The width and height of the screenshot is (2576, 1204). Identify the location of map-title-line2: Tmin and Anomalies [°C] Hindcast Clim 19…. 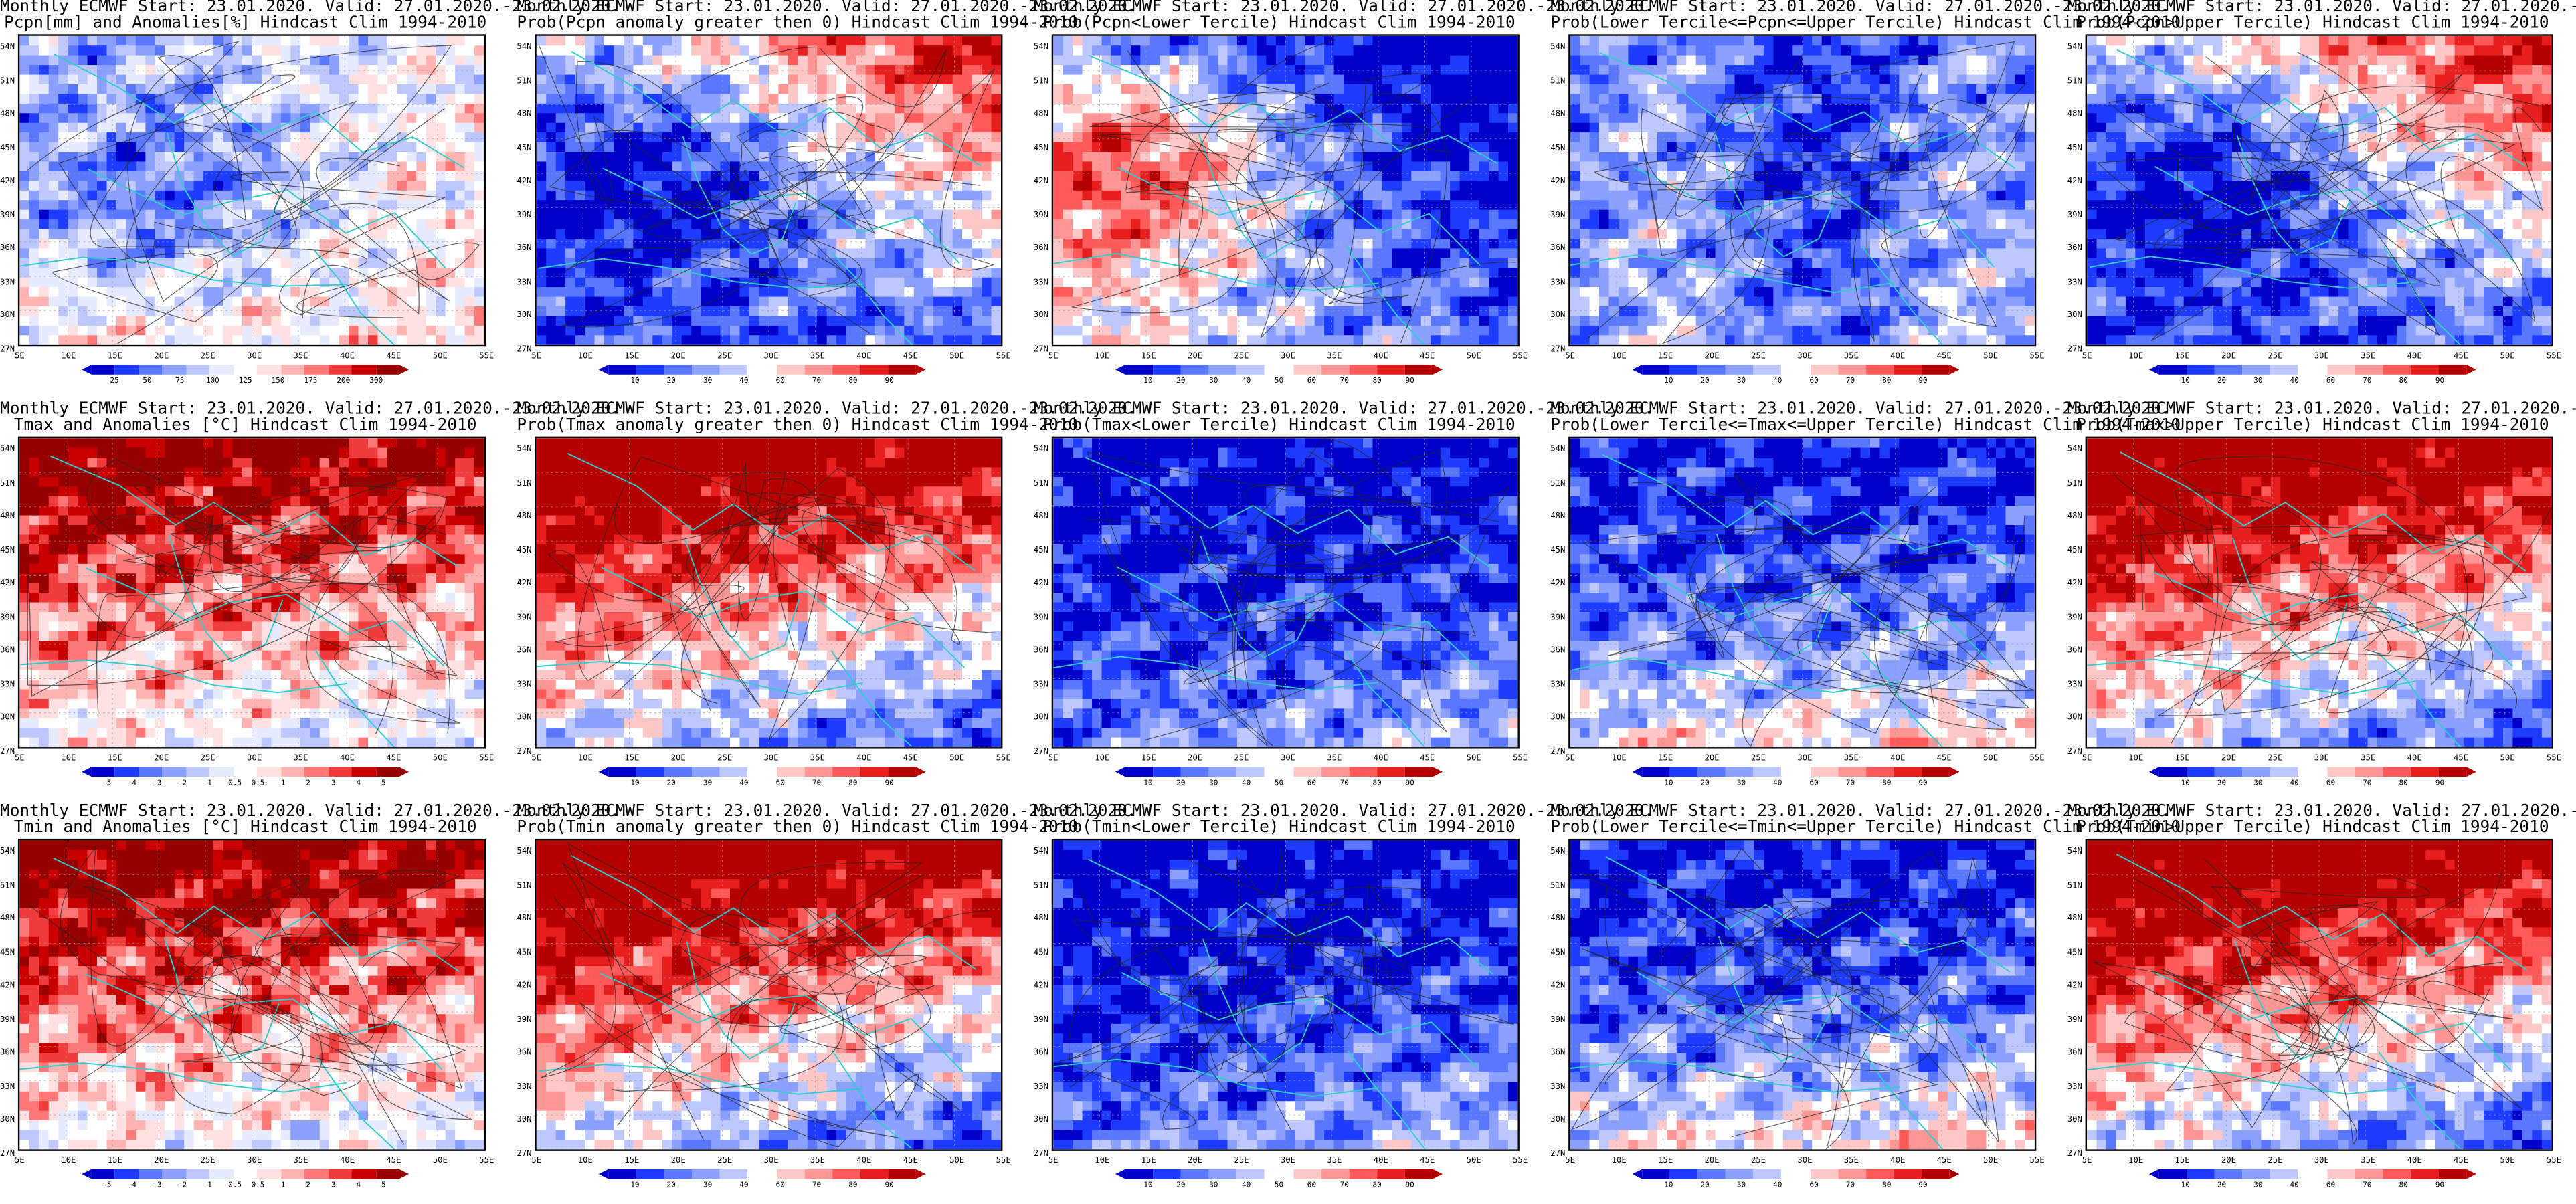
(245, 828).